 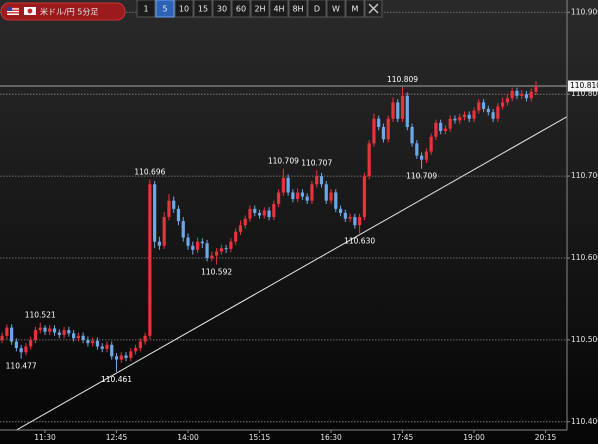 What do you see at coordinates (69, 12) in the screenshot?
I see `symbol-label: 米ドル/円 5分足` at bounding box center [69, 12].